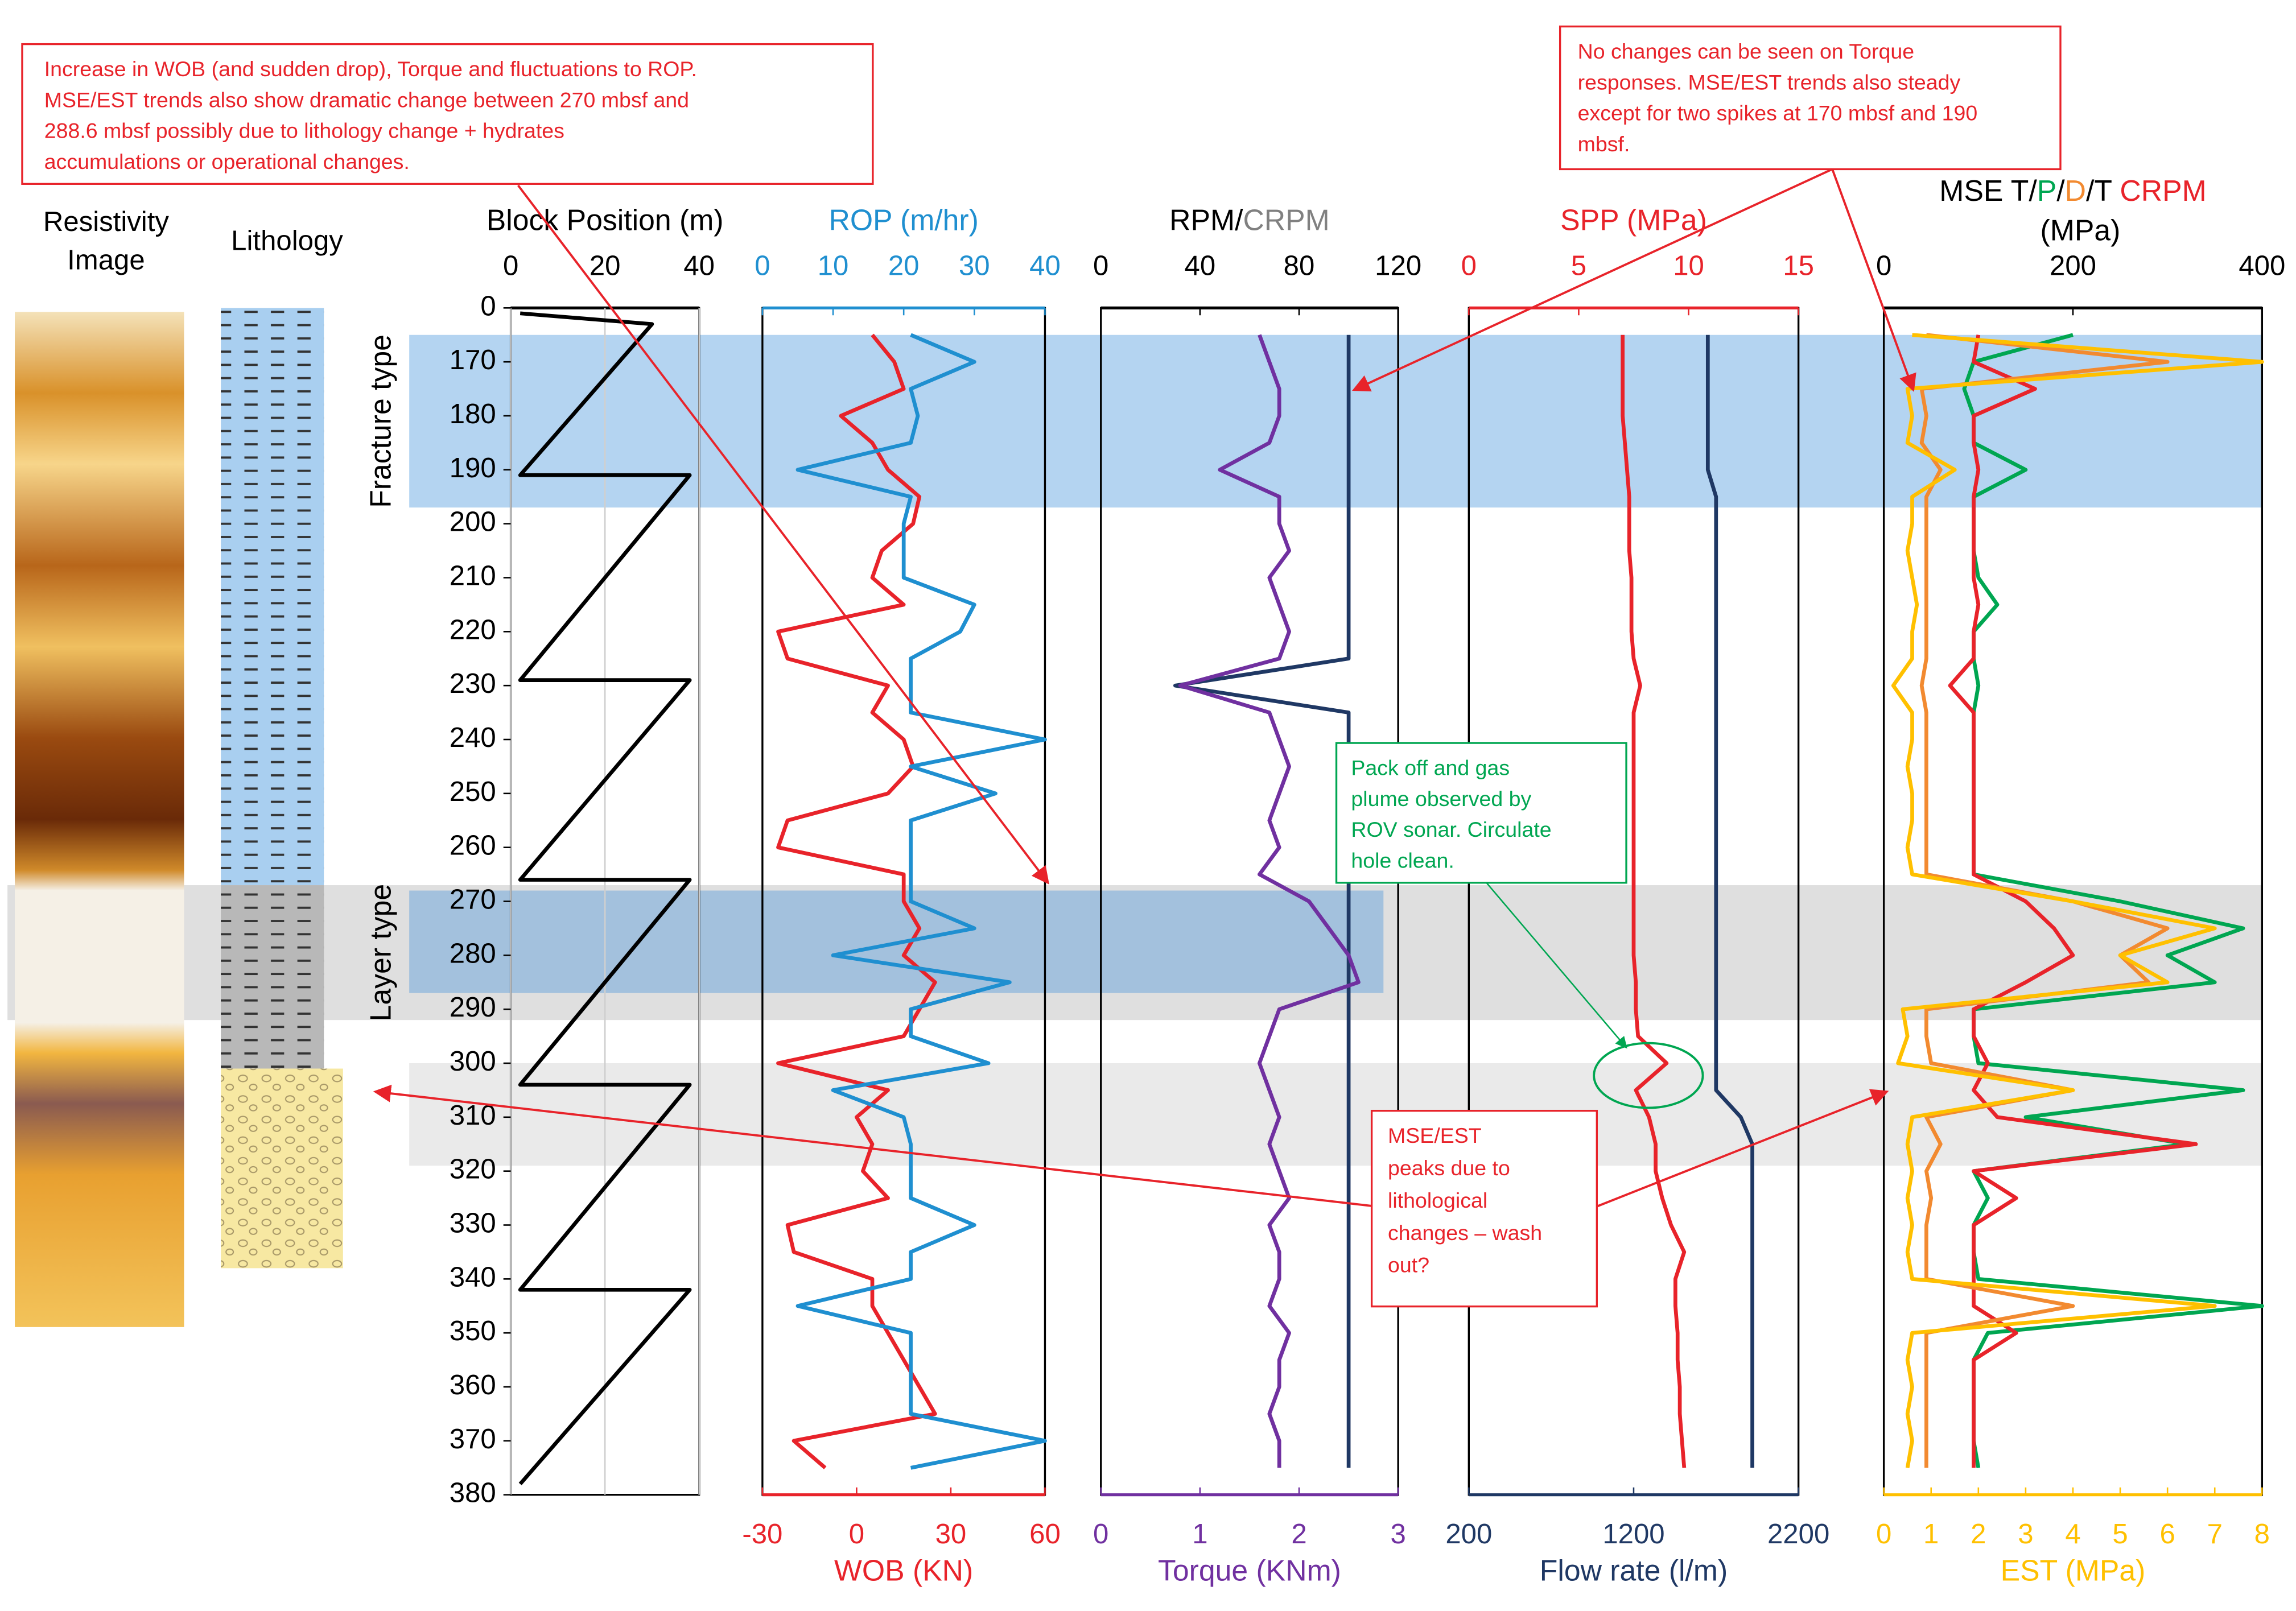  Describe the element at coordinates (473, 791) in the screenshot. I see `y-tick-label: 250` at that location.